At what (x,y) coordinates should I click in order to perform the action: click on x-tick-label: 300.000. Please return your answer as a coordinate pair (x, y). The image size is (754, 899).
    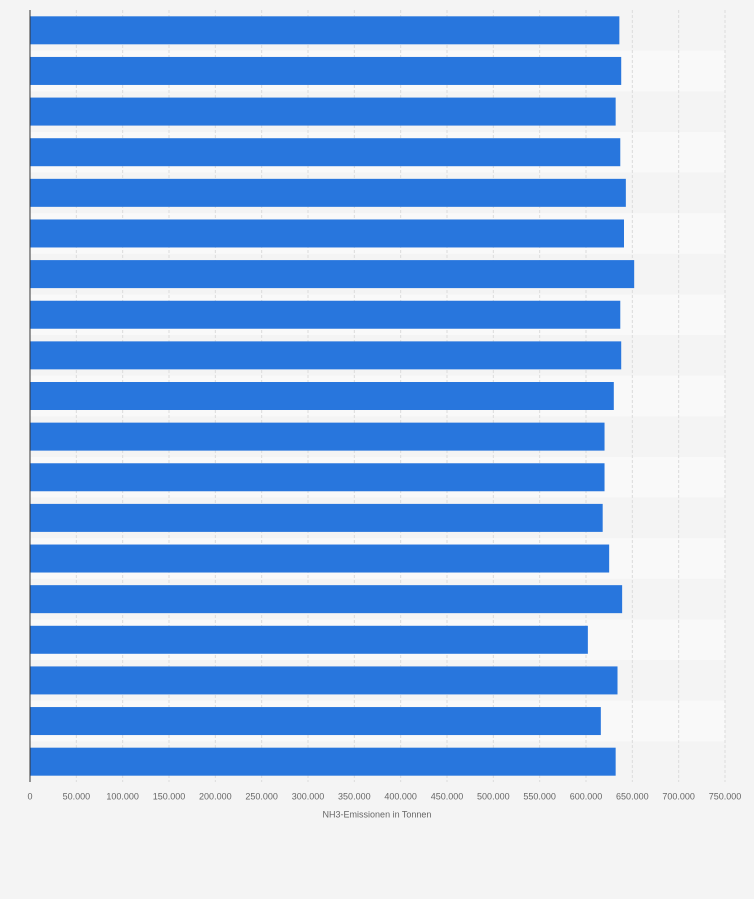
    Looking at the image, I should click on (308, 796).